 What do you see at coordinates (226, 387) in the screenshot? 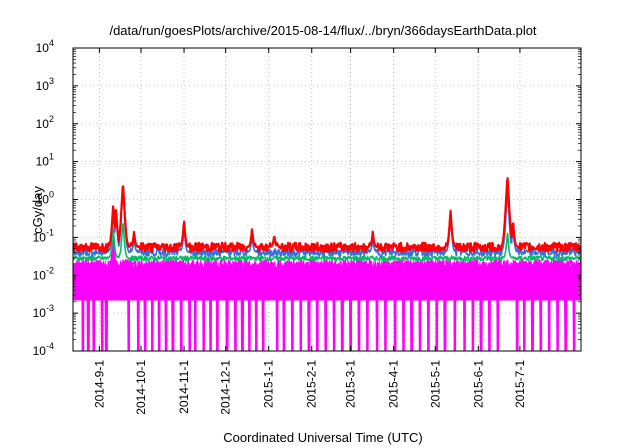
I see `x-tick-label: 2014-12-1` at bounding box center [226, 387].